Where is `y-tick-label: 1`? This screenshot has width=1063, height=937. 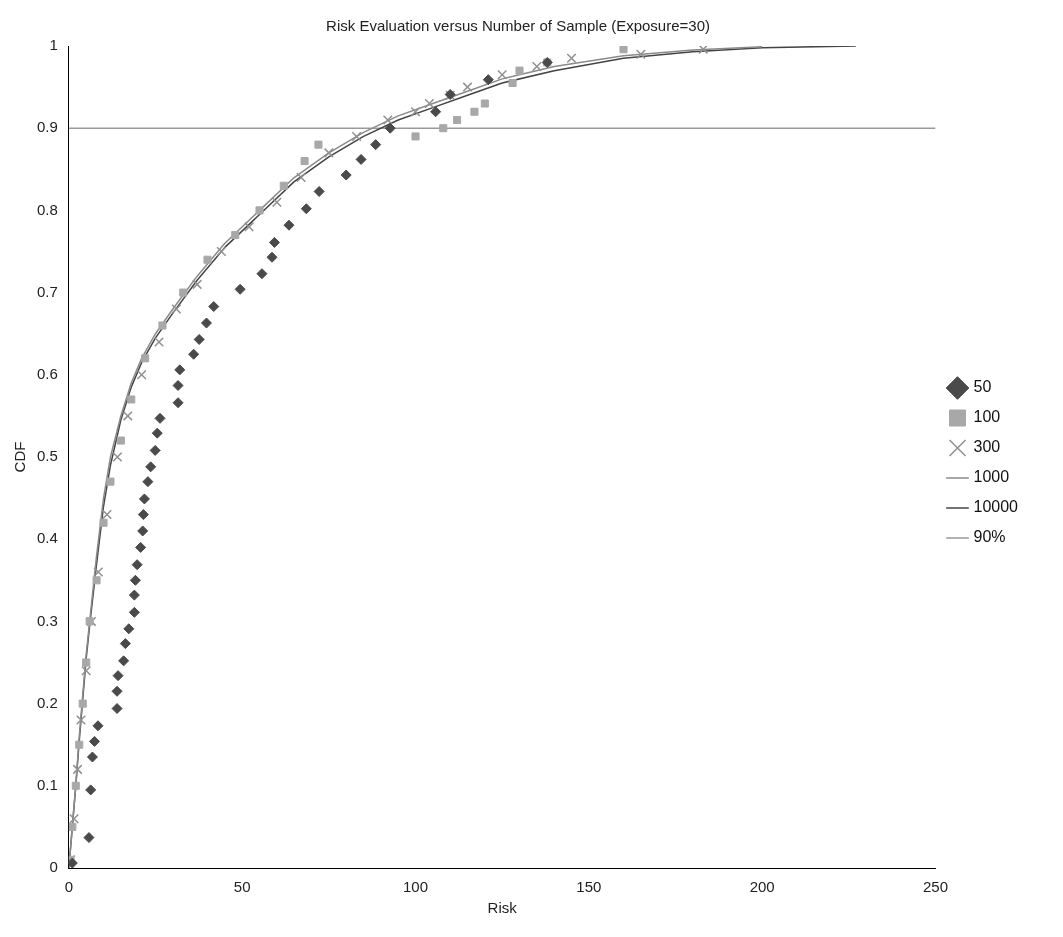 y-tick-label: 1 is located at coordinates (53, 45).